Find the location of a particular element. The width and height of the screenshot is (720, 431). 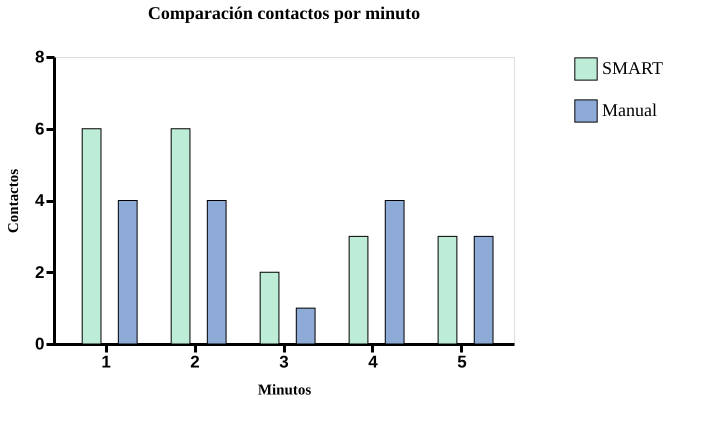

x-tick-label: 5 is located at coordinates (462, 362).